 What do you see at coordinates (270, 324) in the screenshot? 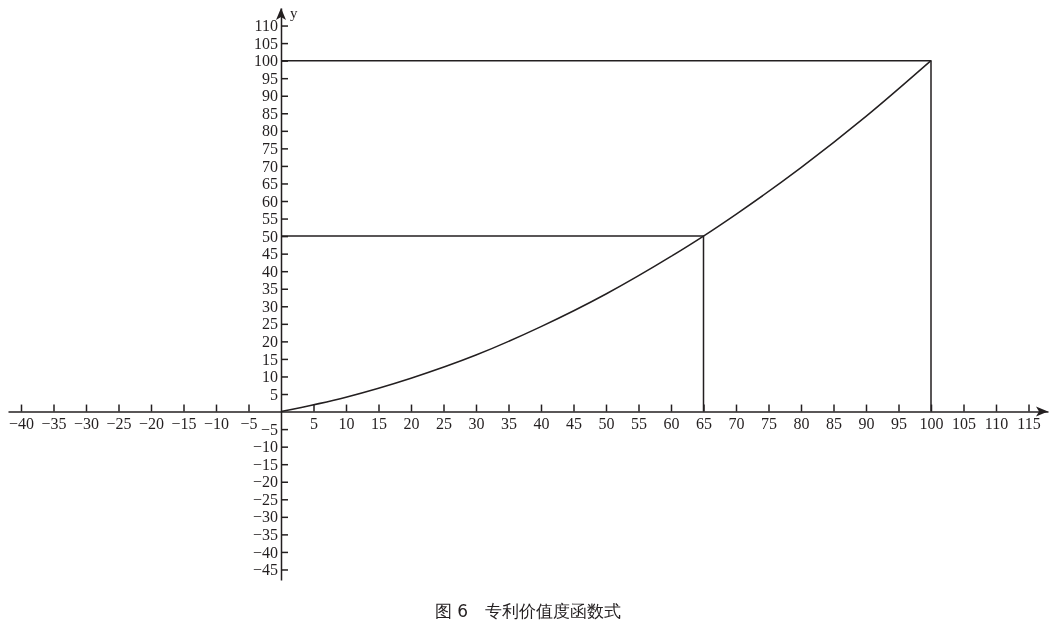
I see `y-tick-label: 25` at bounding box center [270, 324].